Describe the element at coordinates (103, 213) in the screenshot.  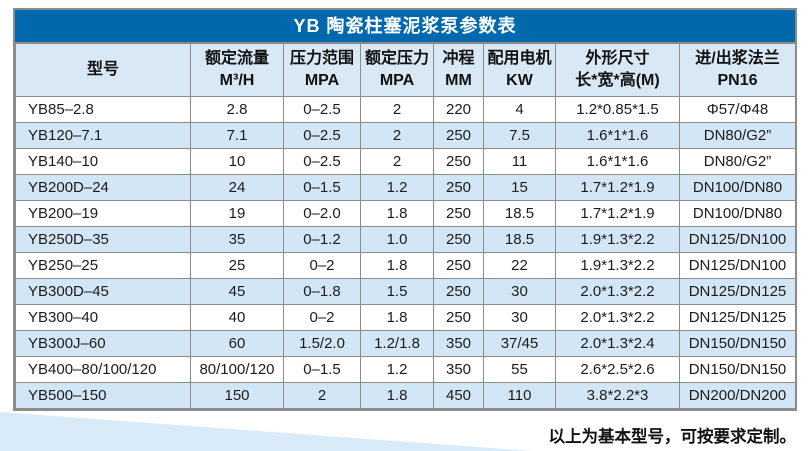
I see `model-cell: YB200–19` at that location.